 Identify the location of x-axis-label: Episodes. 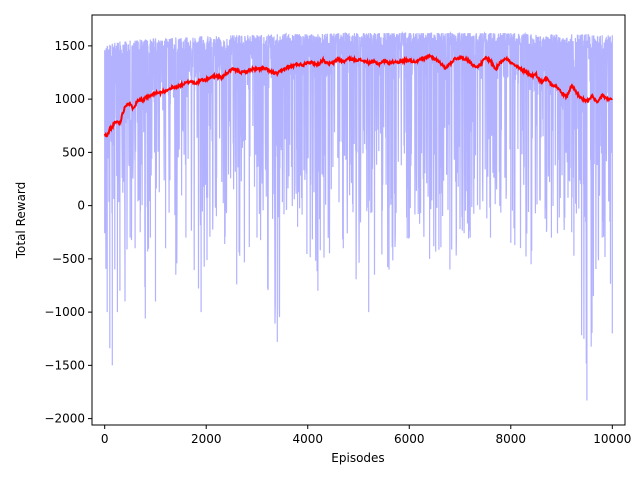
(357, 458).